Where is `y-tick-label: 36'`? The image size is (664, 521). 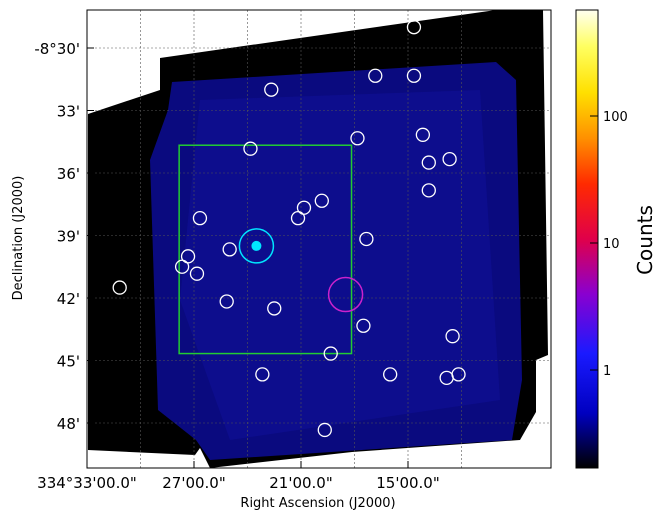 y-tick-label: 36' is located at coordinates (68, 174).